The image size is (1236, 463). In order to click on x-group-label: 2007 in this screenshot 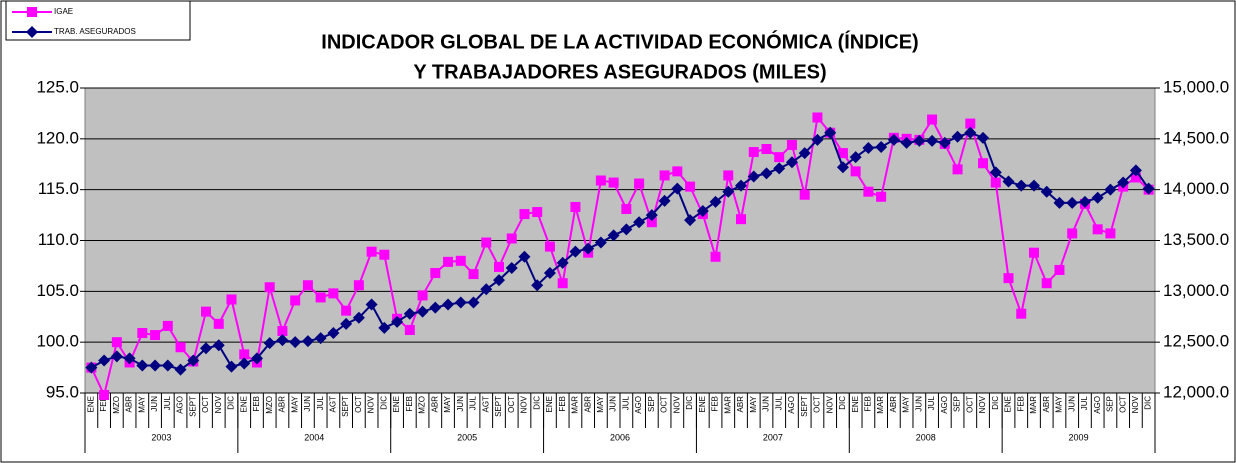, I will do `click(773, 437)`.